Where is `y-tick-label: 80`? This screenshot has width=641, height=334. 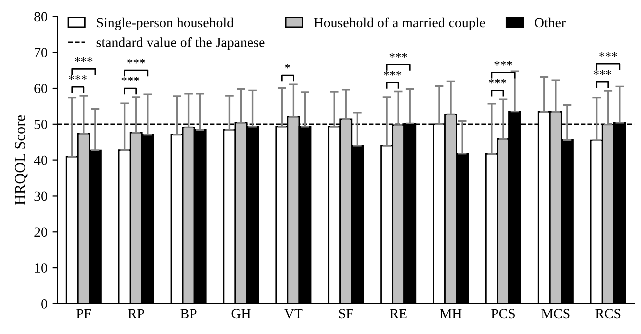
y-tick-label: 80 is located at coordinates (41, 17).